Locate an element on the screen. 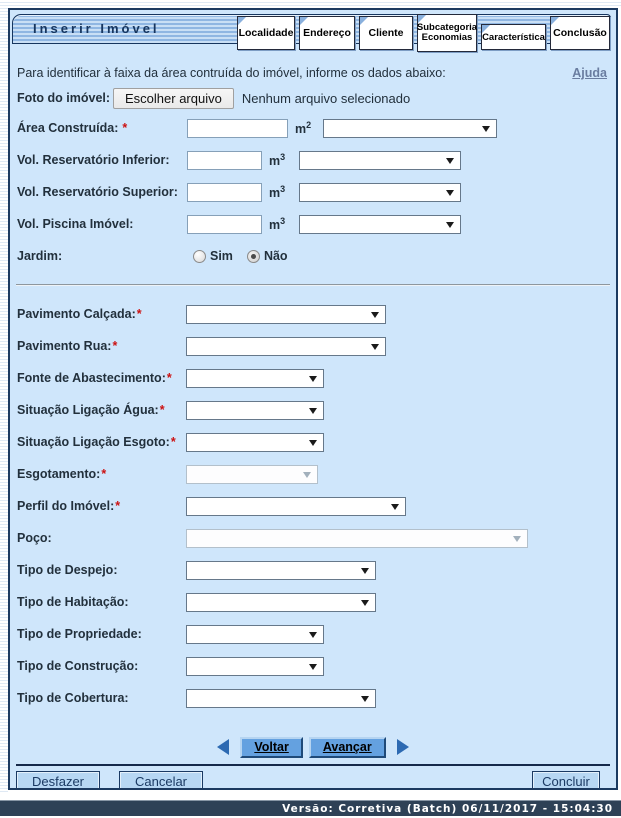 Image resolution: width=621 pixels, height=818 pixels. tab-localidade-label: Localidade is located at coordinates (266, 33).